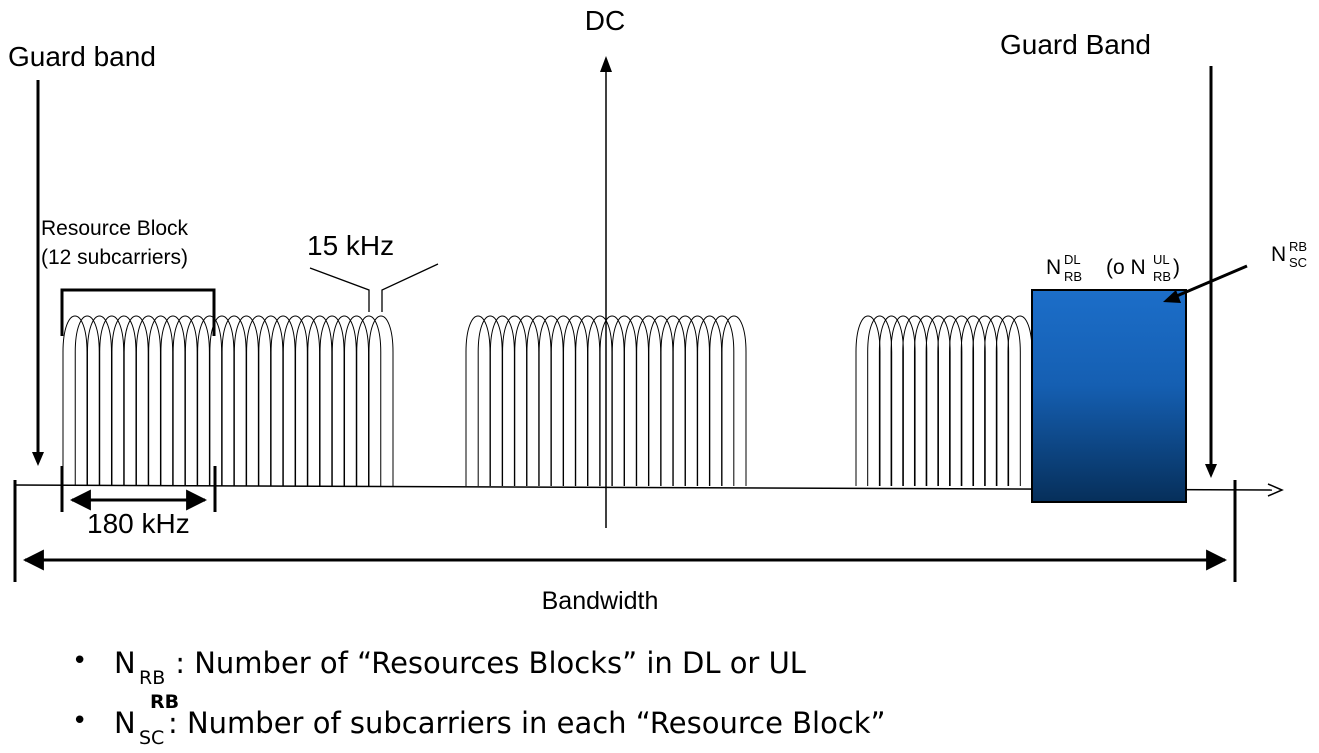  What do you see at coordinates (350, 245) in the screenshot?
I see `subcarrier-spacing-label: 15 kHz` at bounding box center [350, 245].